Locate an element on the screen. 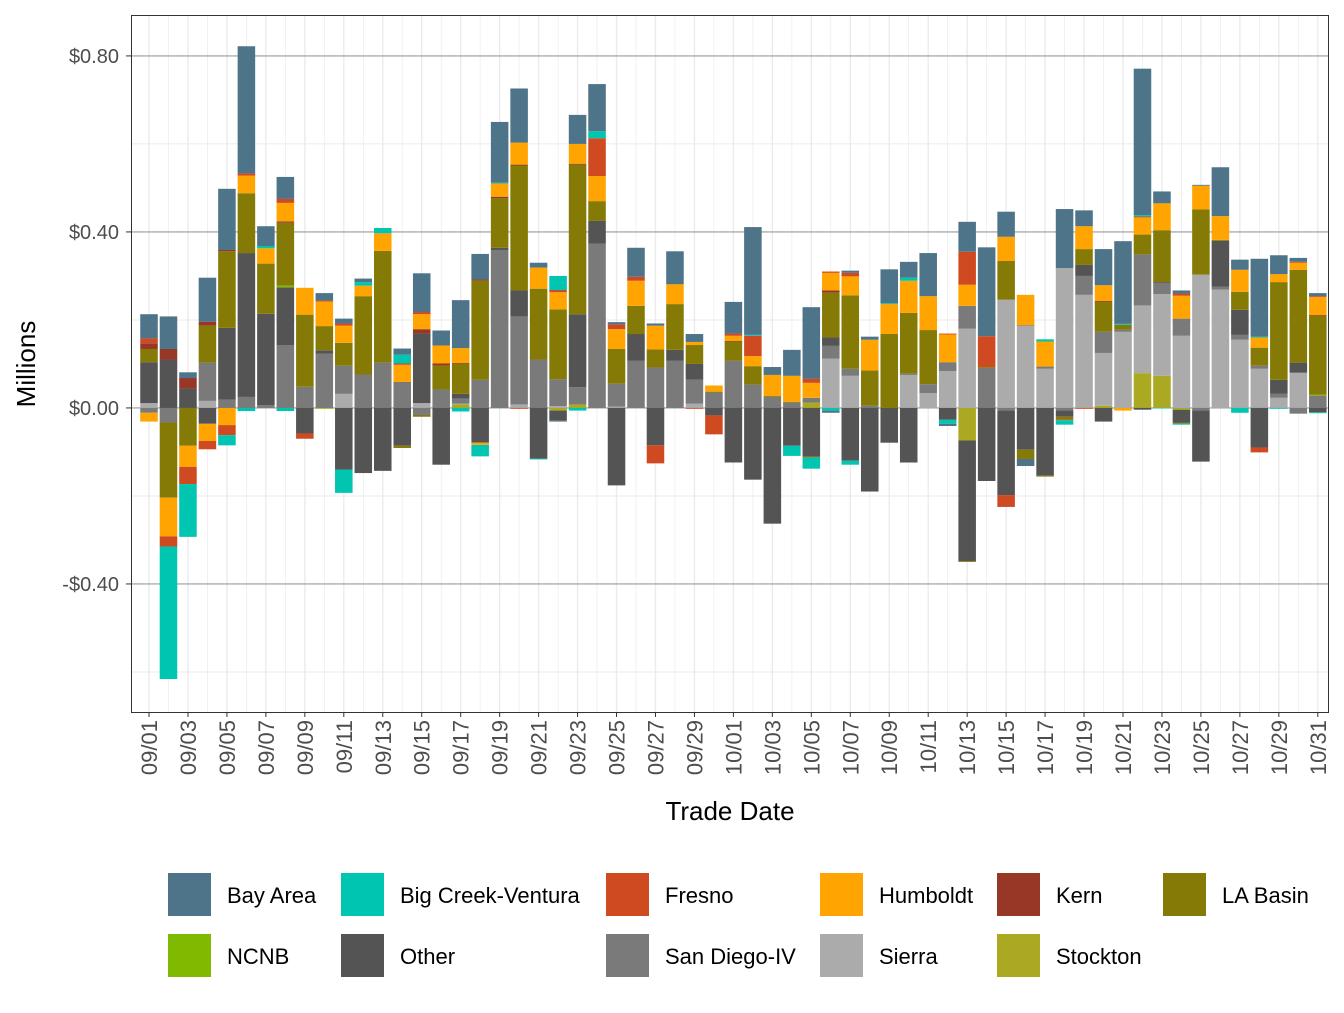 The image size is (1344, 1013). legend-key is located at coordinates (627, 894).